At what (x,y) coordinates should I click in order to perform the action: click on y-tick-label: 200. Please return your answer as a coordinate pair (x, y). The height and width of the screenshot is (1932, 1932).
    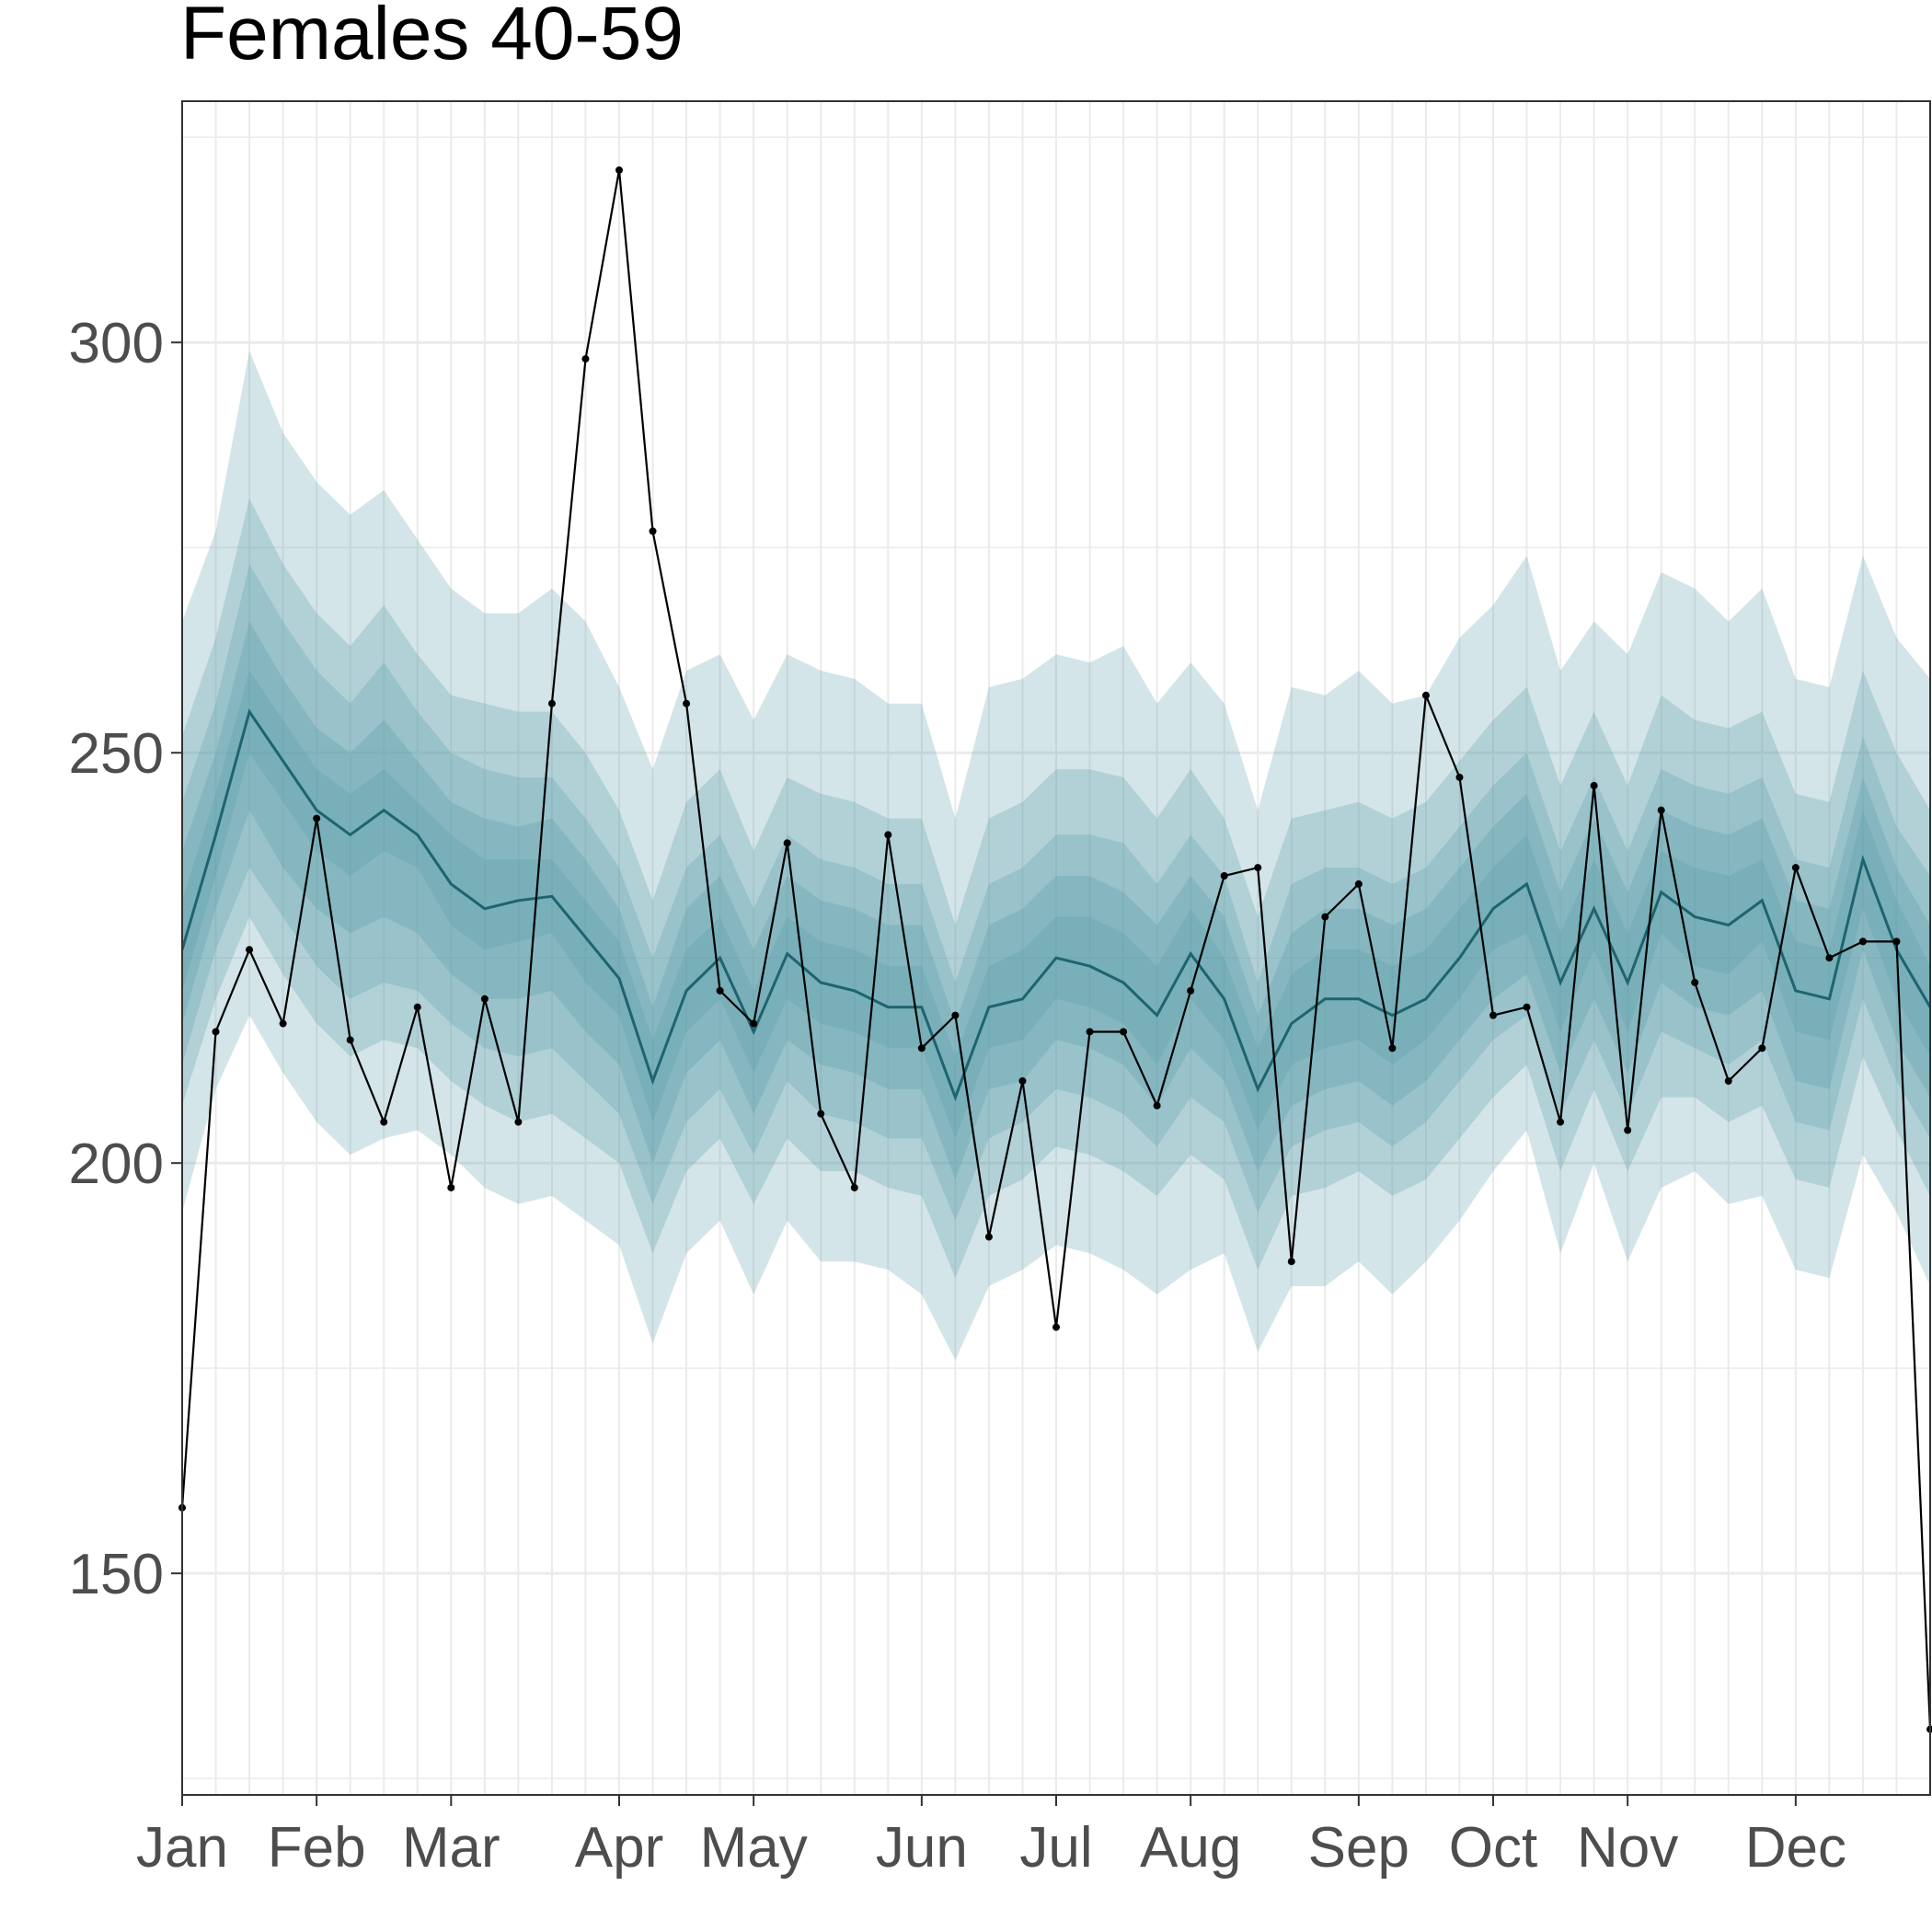
    Looking at the image, I should click on (116, 1164).